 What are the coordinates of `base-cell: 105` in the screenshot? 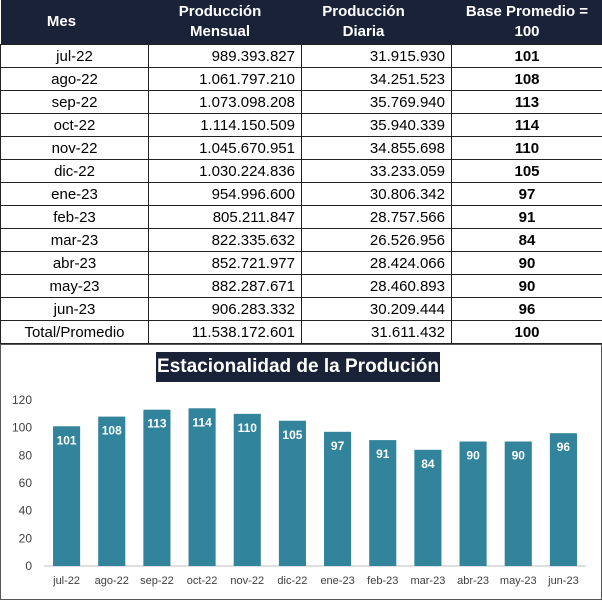 It's located at (526, 171).